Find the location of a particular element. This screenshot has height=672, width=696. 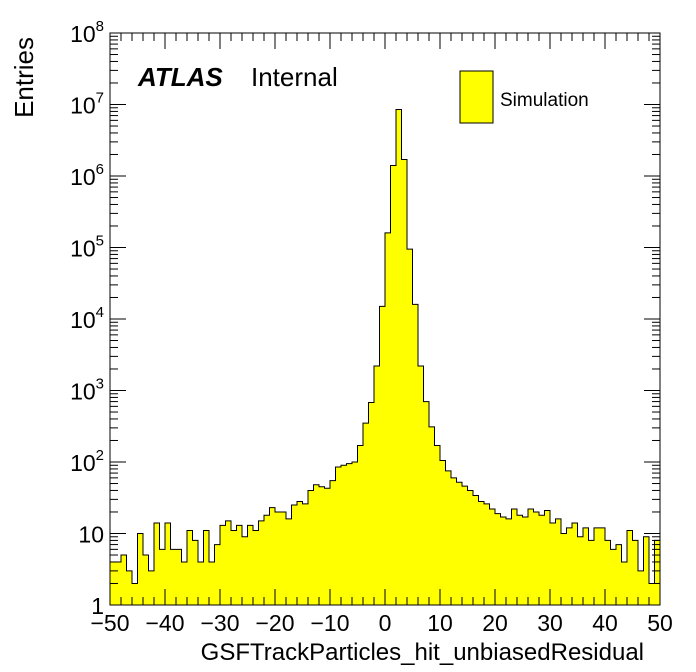

x-tick-label: −20 is located at coordinates (274, 623).